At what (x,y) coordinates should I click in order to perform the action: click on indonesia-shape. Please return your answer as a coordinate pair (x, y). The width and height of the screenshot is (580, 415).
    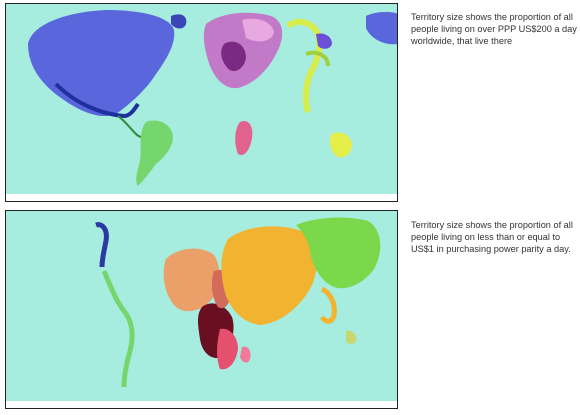
    Looking at the image, I should click on (351, 337).